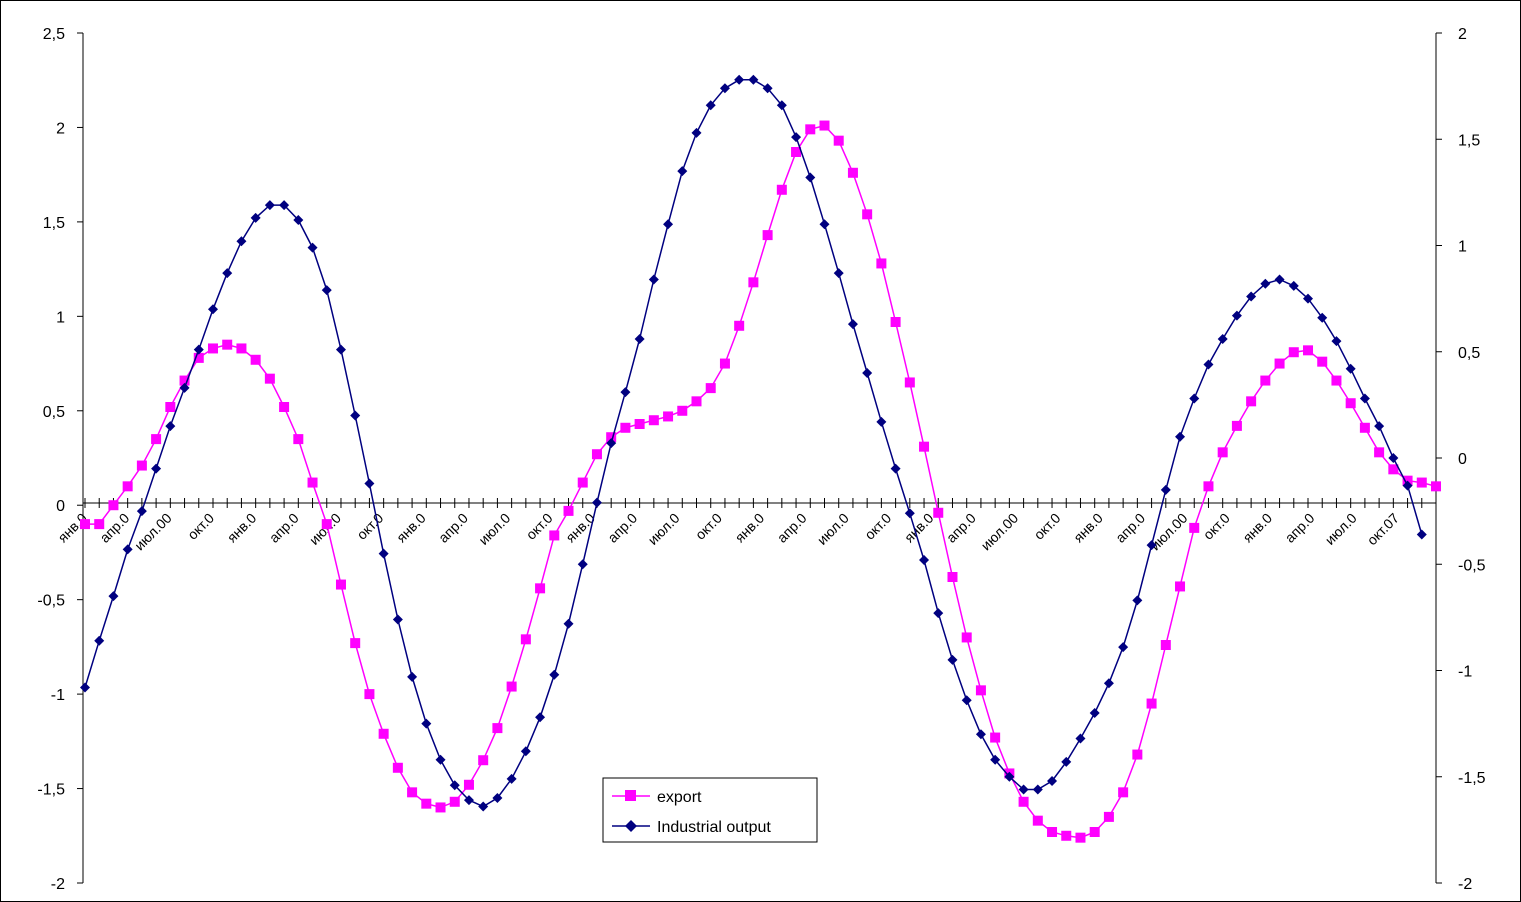  Describe the element at coordinates (60, 128) in the screenshot. I see `left-axis-tick-label: 2` at that location.